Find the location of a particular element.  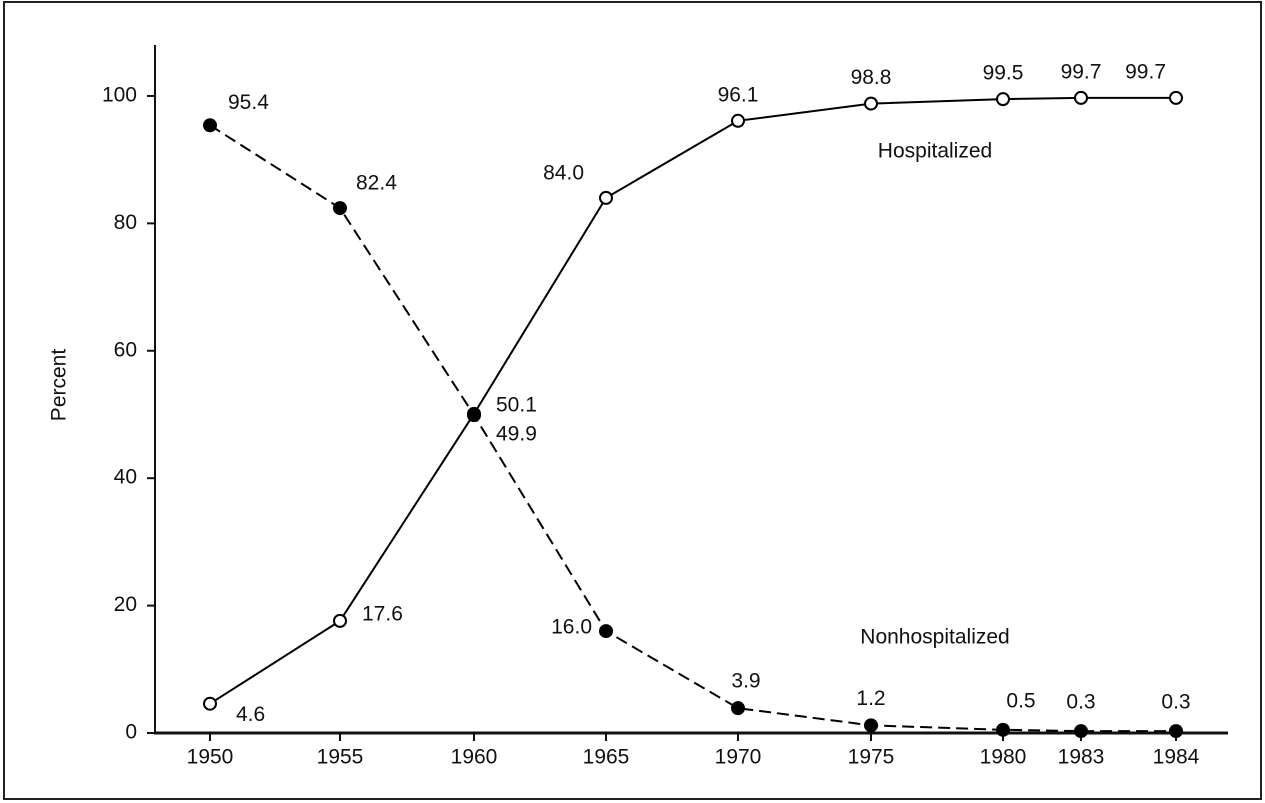

value-label: 99.5 is located at coordinates (1003, 73).